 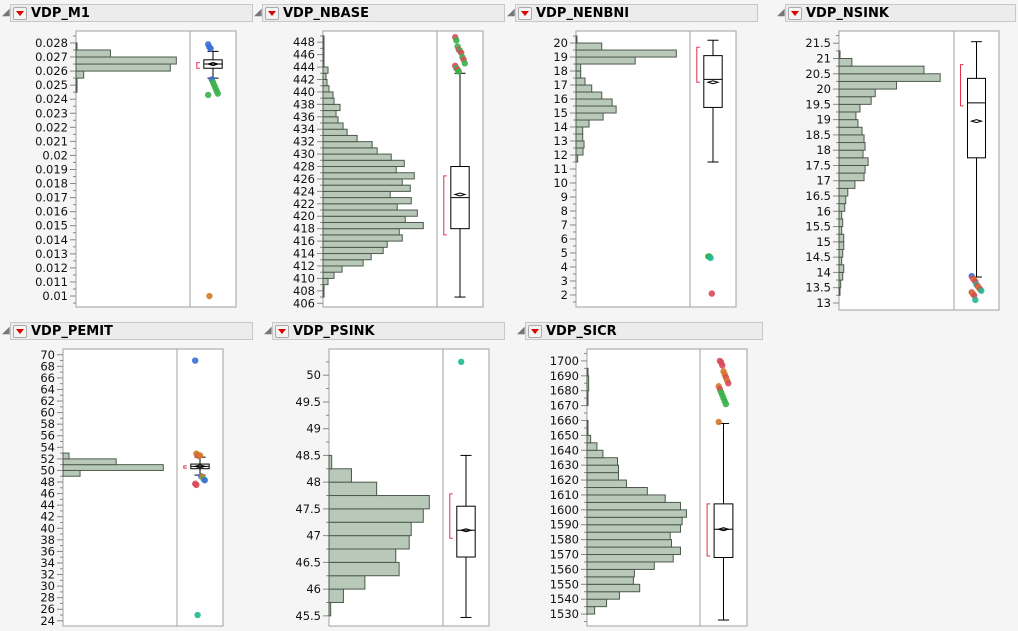 I want to click on tick-label: 438, so click(x=304, y=104).